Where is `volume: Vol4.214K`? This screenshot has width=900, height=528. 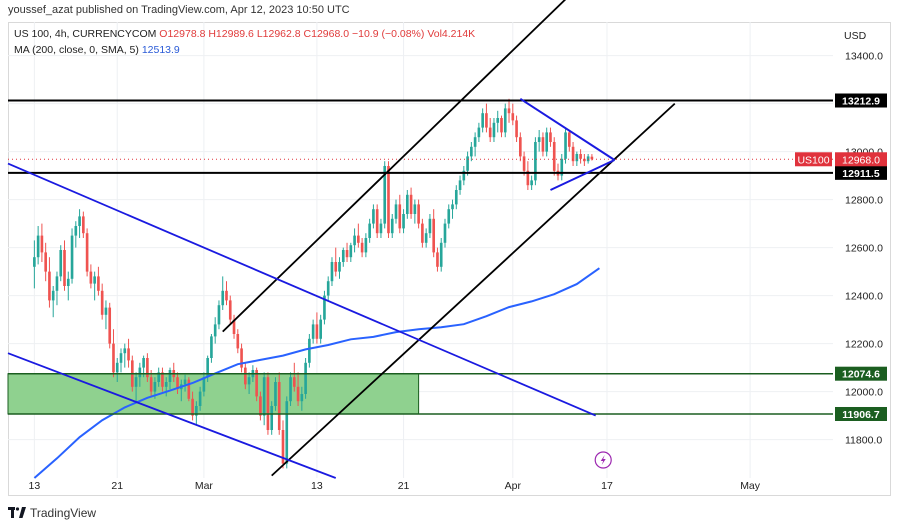
volume: Vol4.214K is located at coordinates (451, 34).